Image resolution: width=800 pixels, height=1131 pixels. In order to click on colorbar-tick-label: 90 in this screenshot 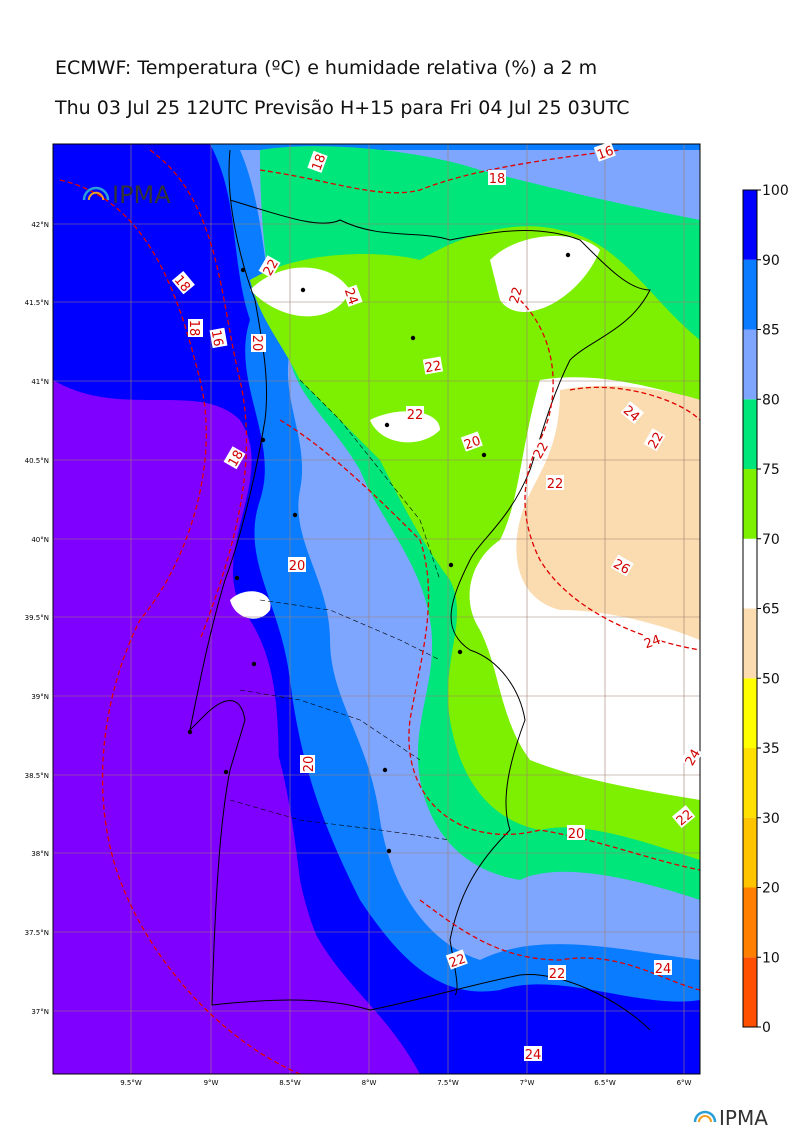, I will do `click(771, 261)`.